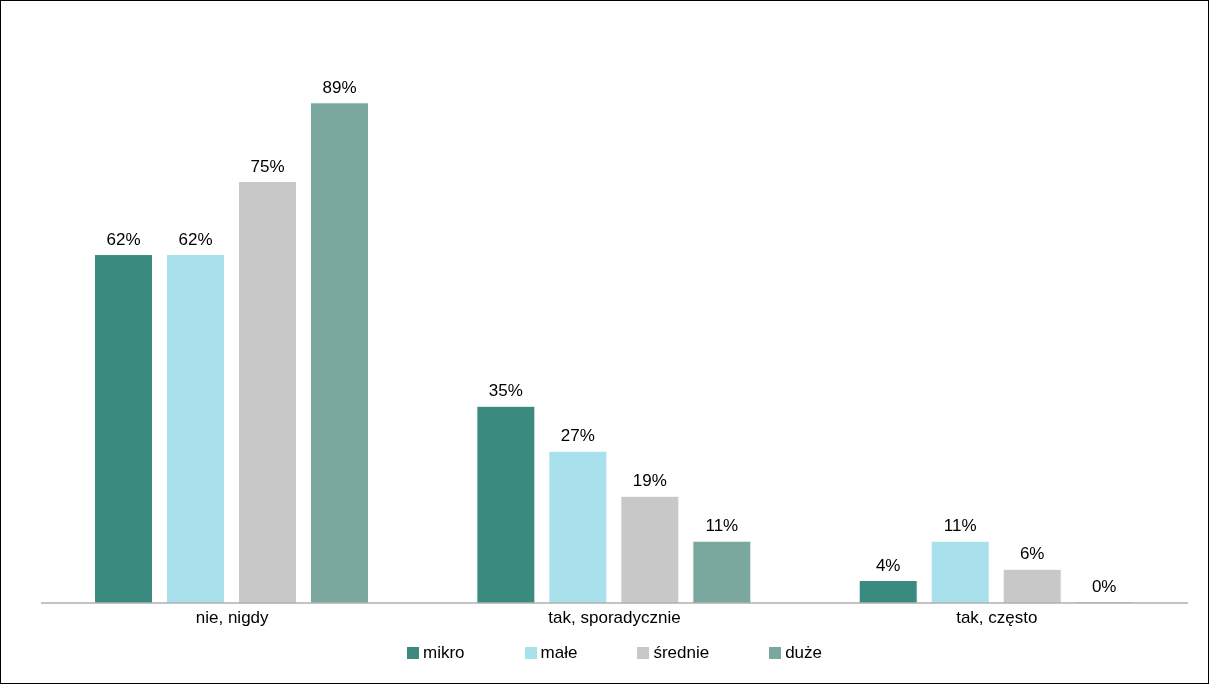  Describe the element at coordinates (614, 618) in the screenshot. I see `x-tick-label: tak, sporadycznie` at that location.